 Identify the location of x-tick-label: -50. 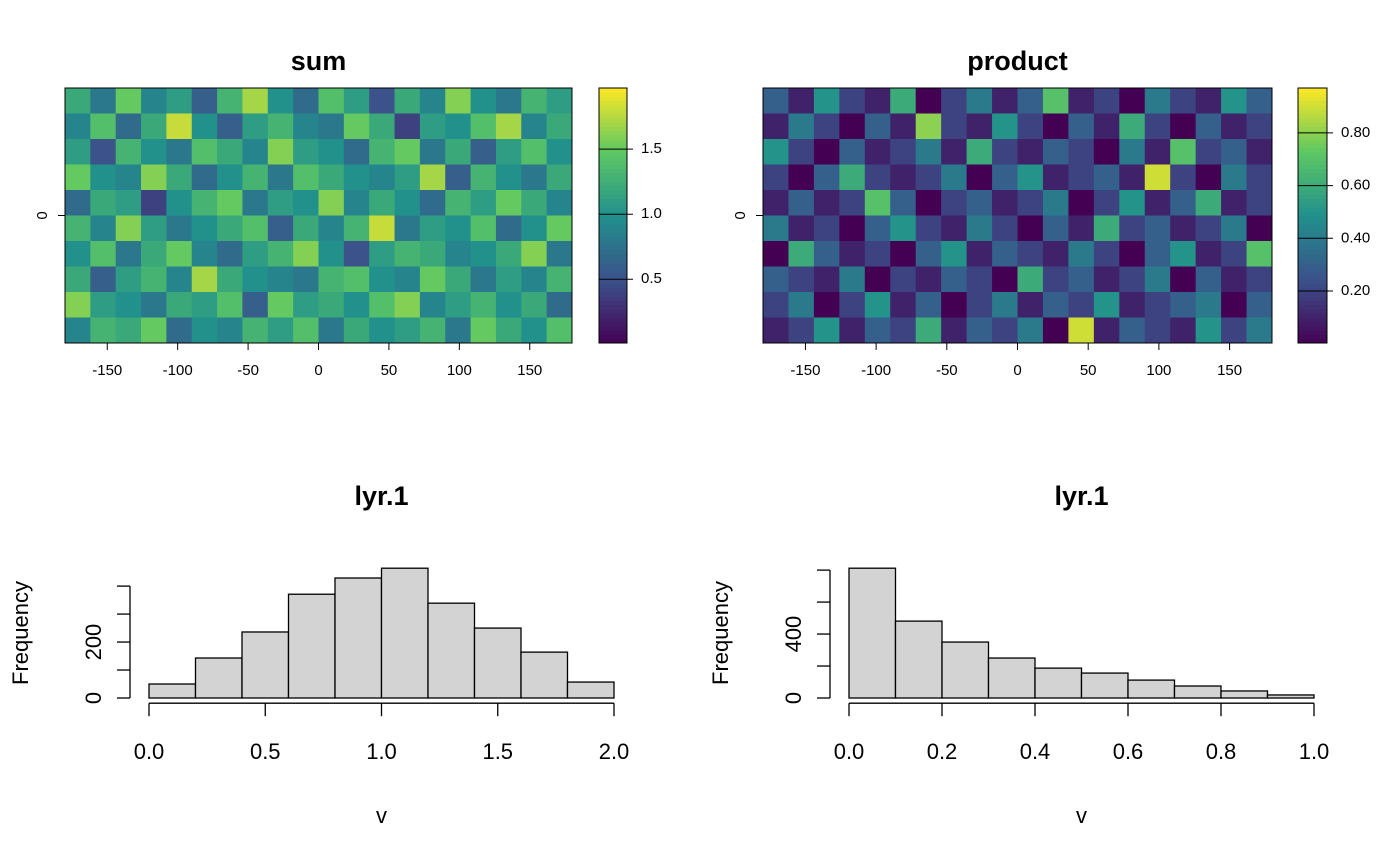
(248, 370).